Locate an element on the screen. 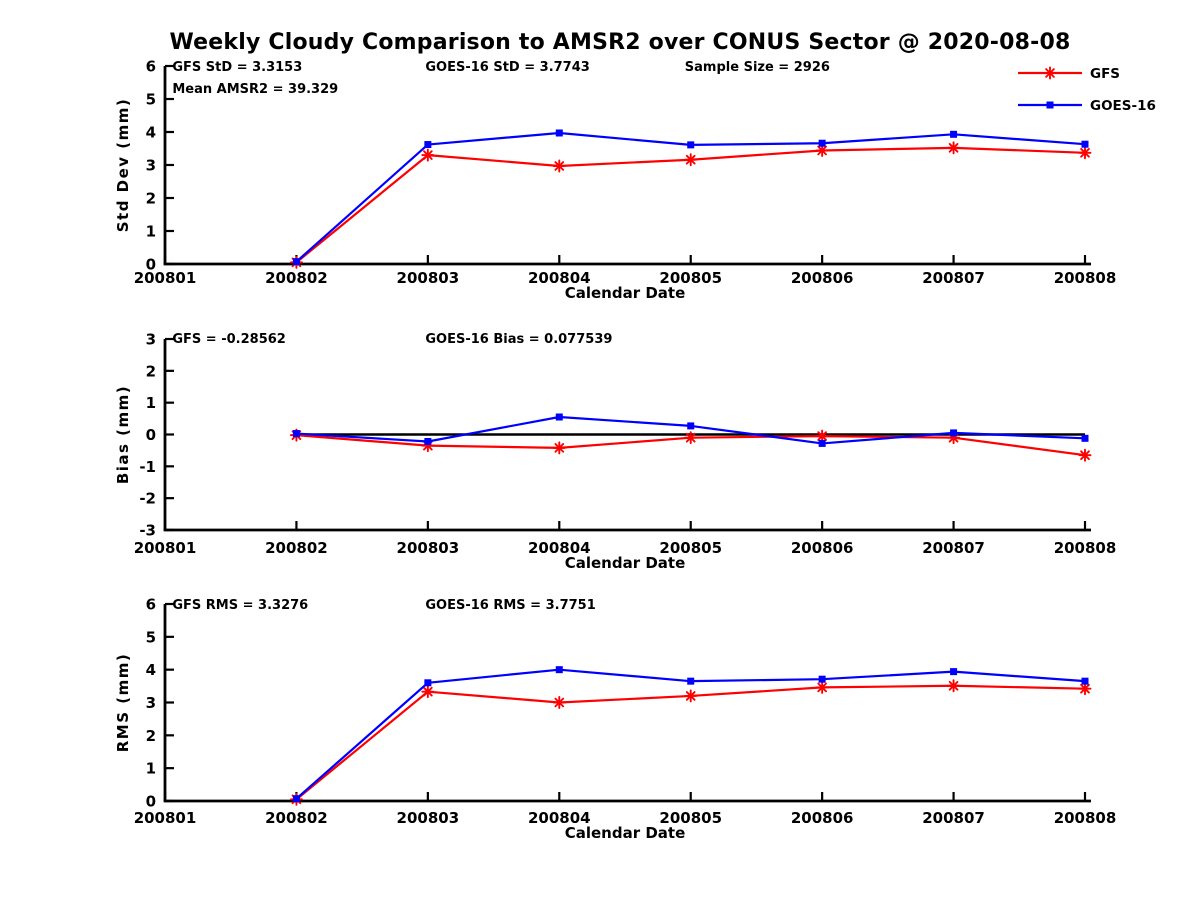 The image size is (1200, 900). legend-entry-gfs: GFS is located at coordinates (1069, 74).